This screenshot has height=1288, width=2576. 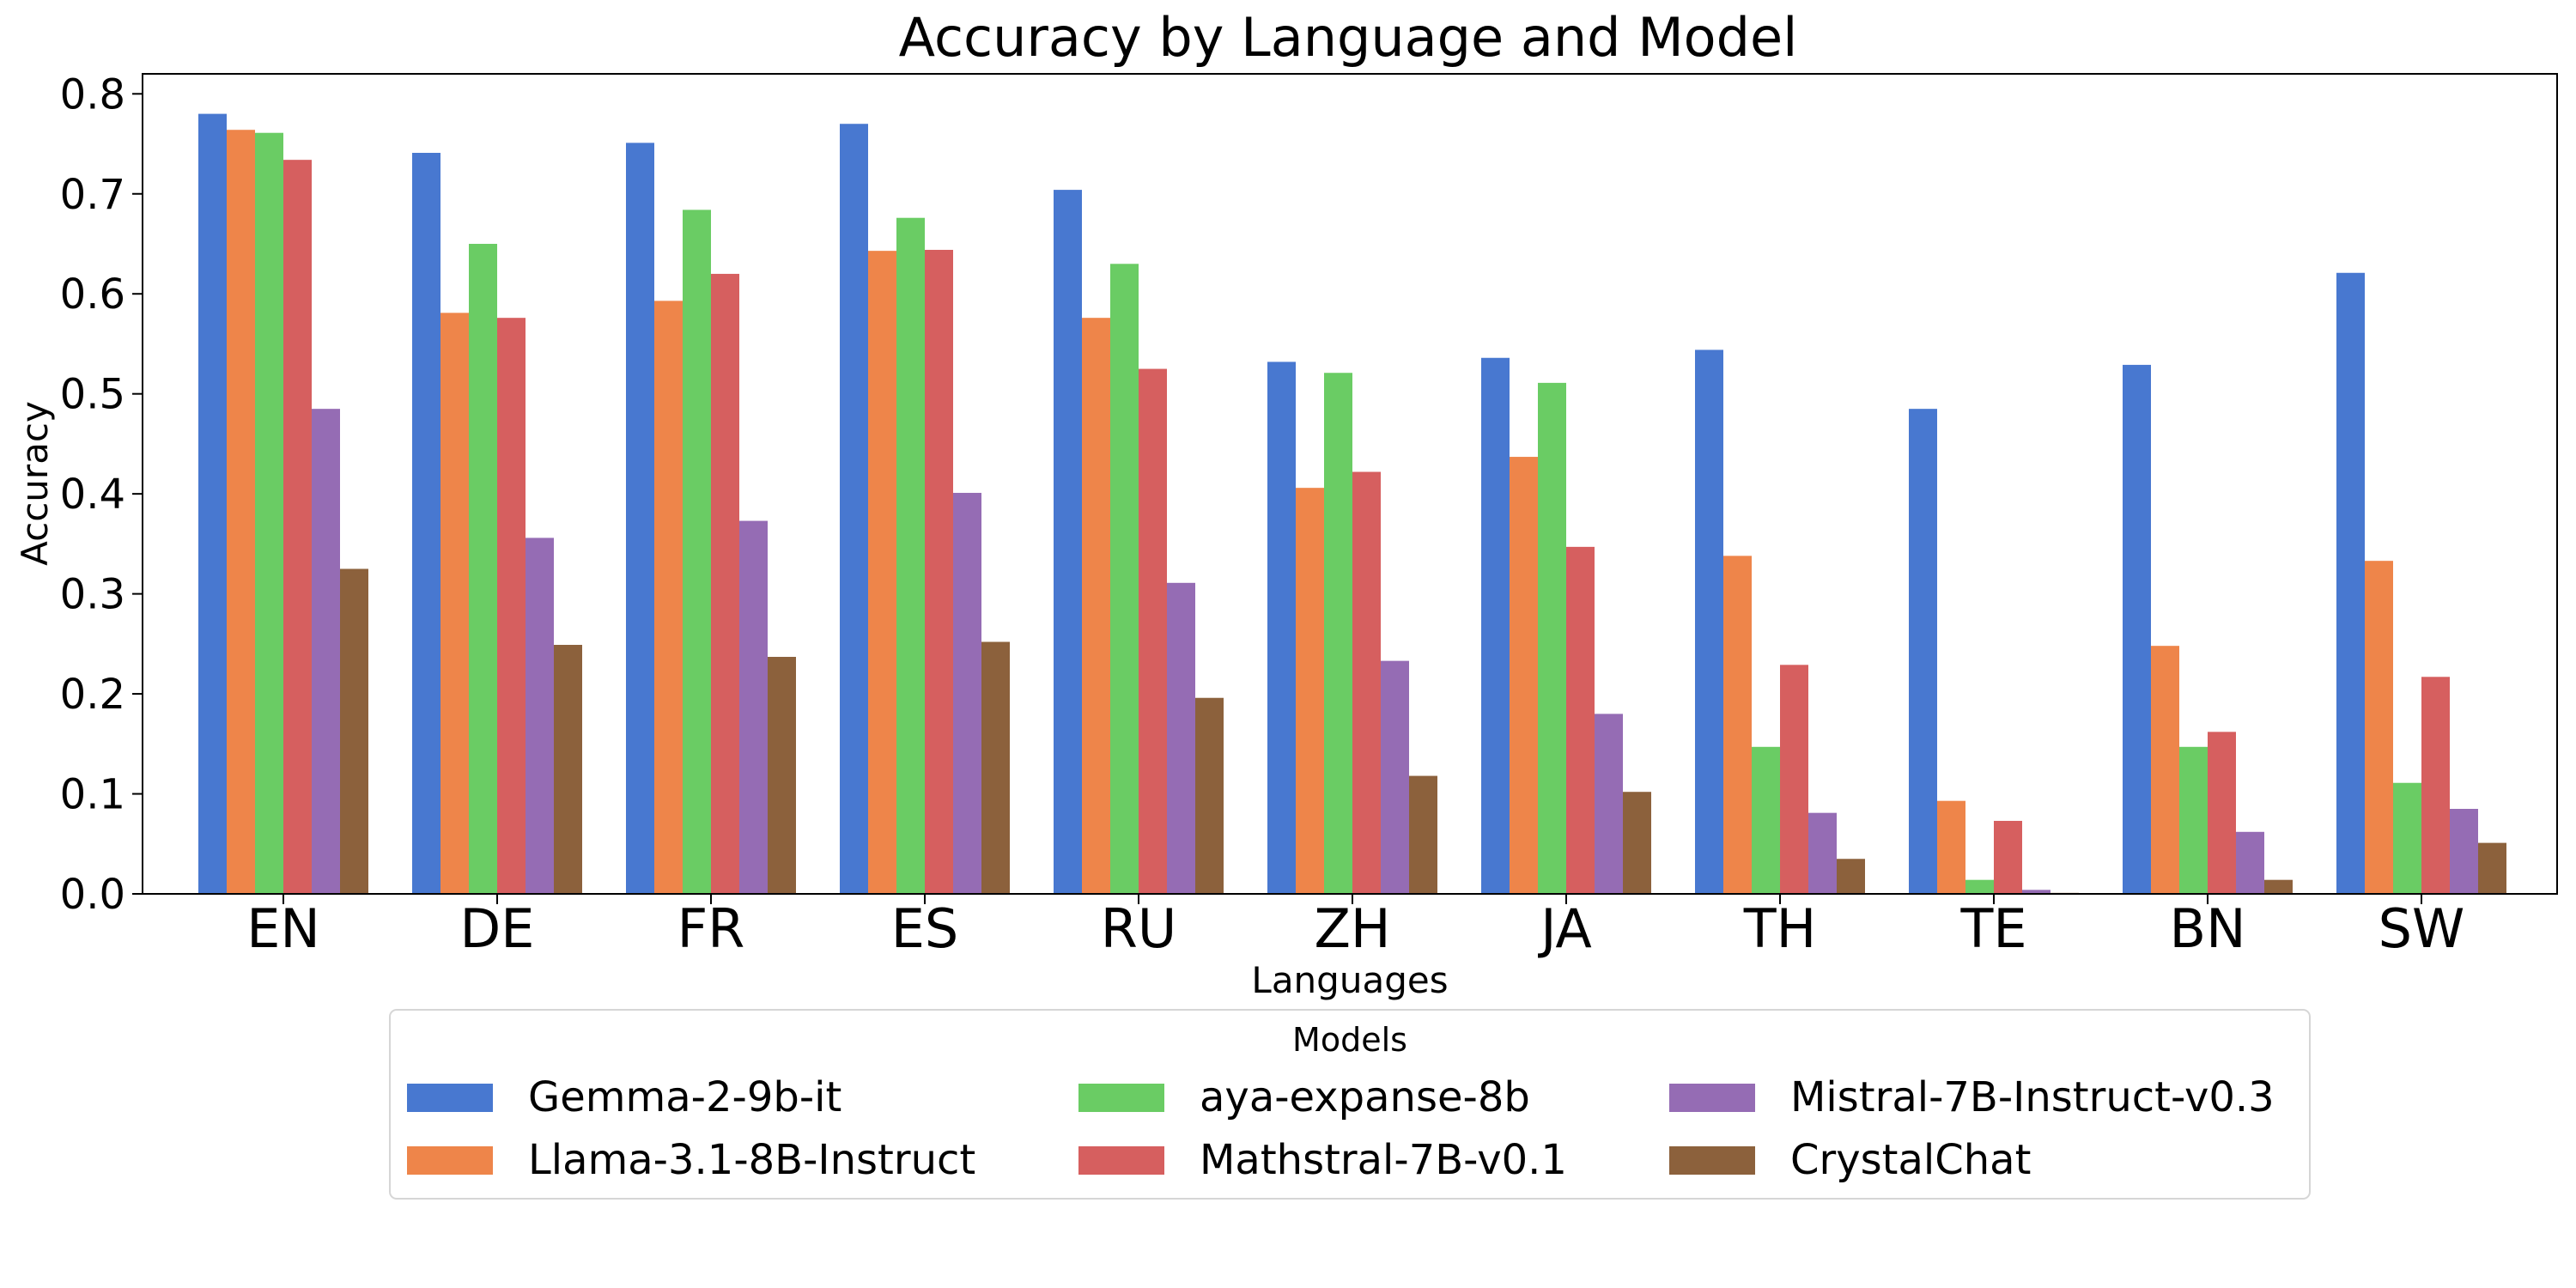 I want to click on x-tick-label: ES, so click(x=925, y=929).